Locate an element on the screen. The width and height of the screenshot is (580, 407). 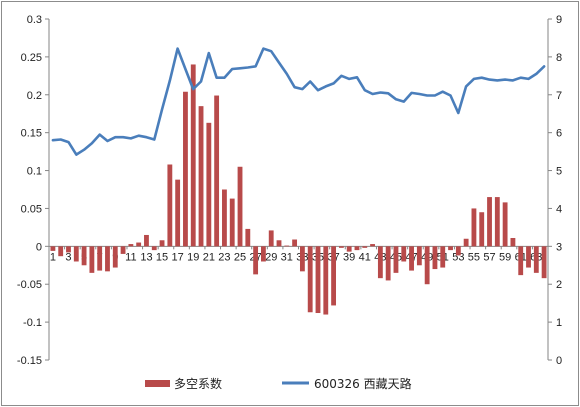
right-y-tick-label: 5 is located at coordinates (559, 172).